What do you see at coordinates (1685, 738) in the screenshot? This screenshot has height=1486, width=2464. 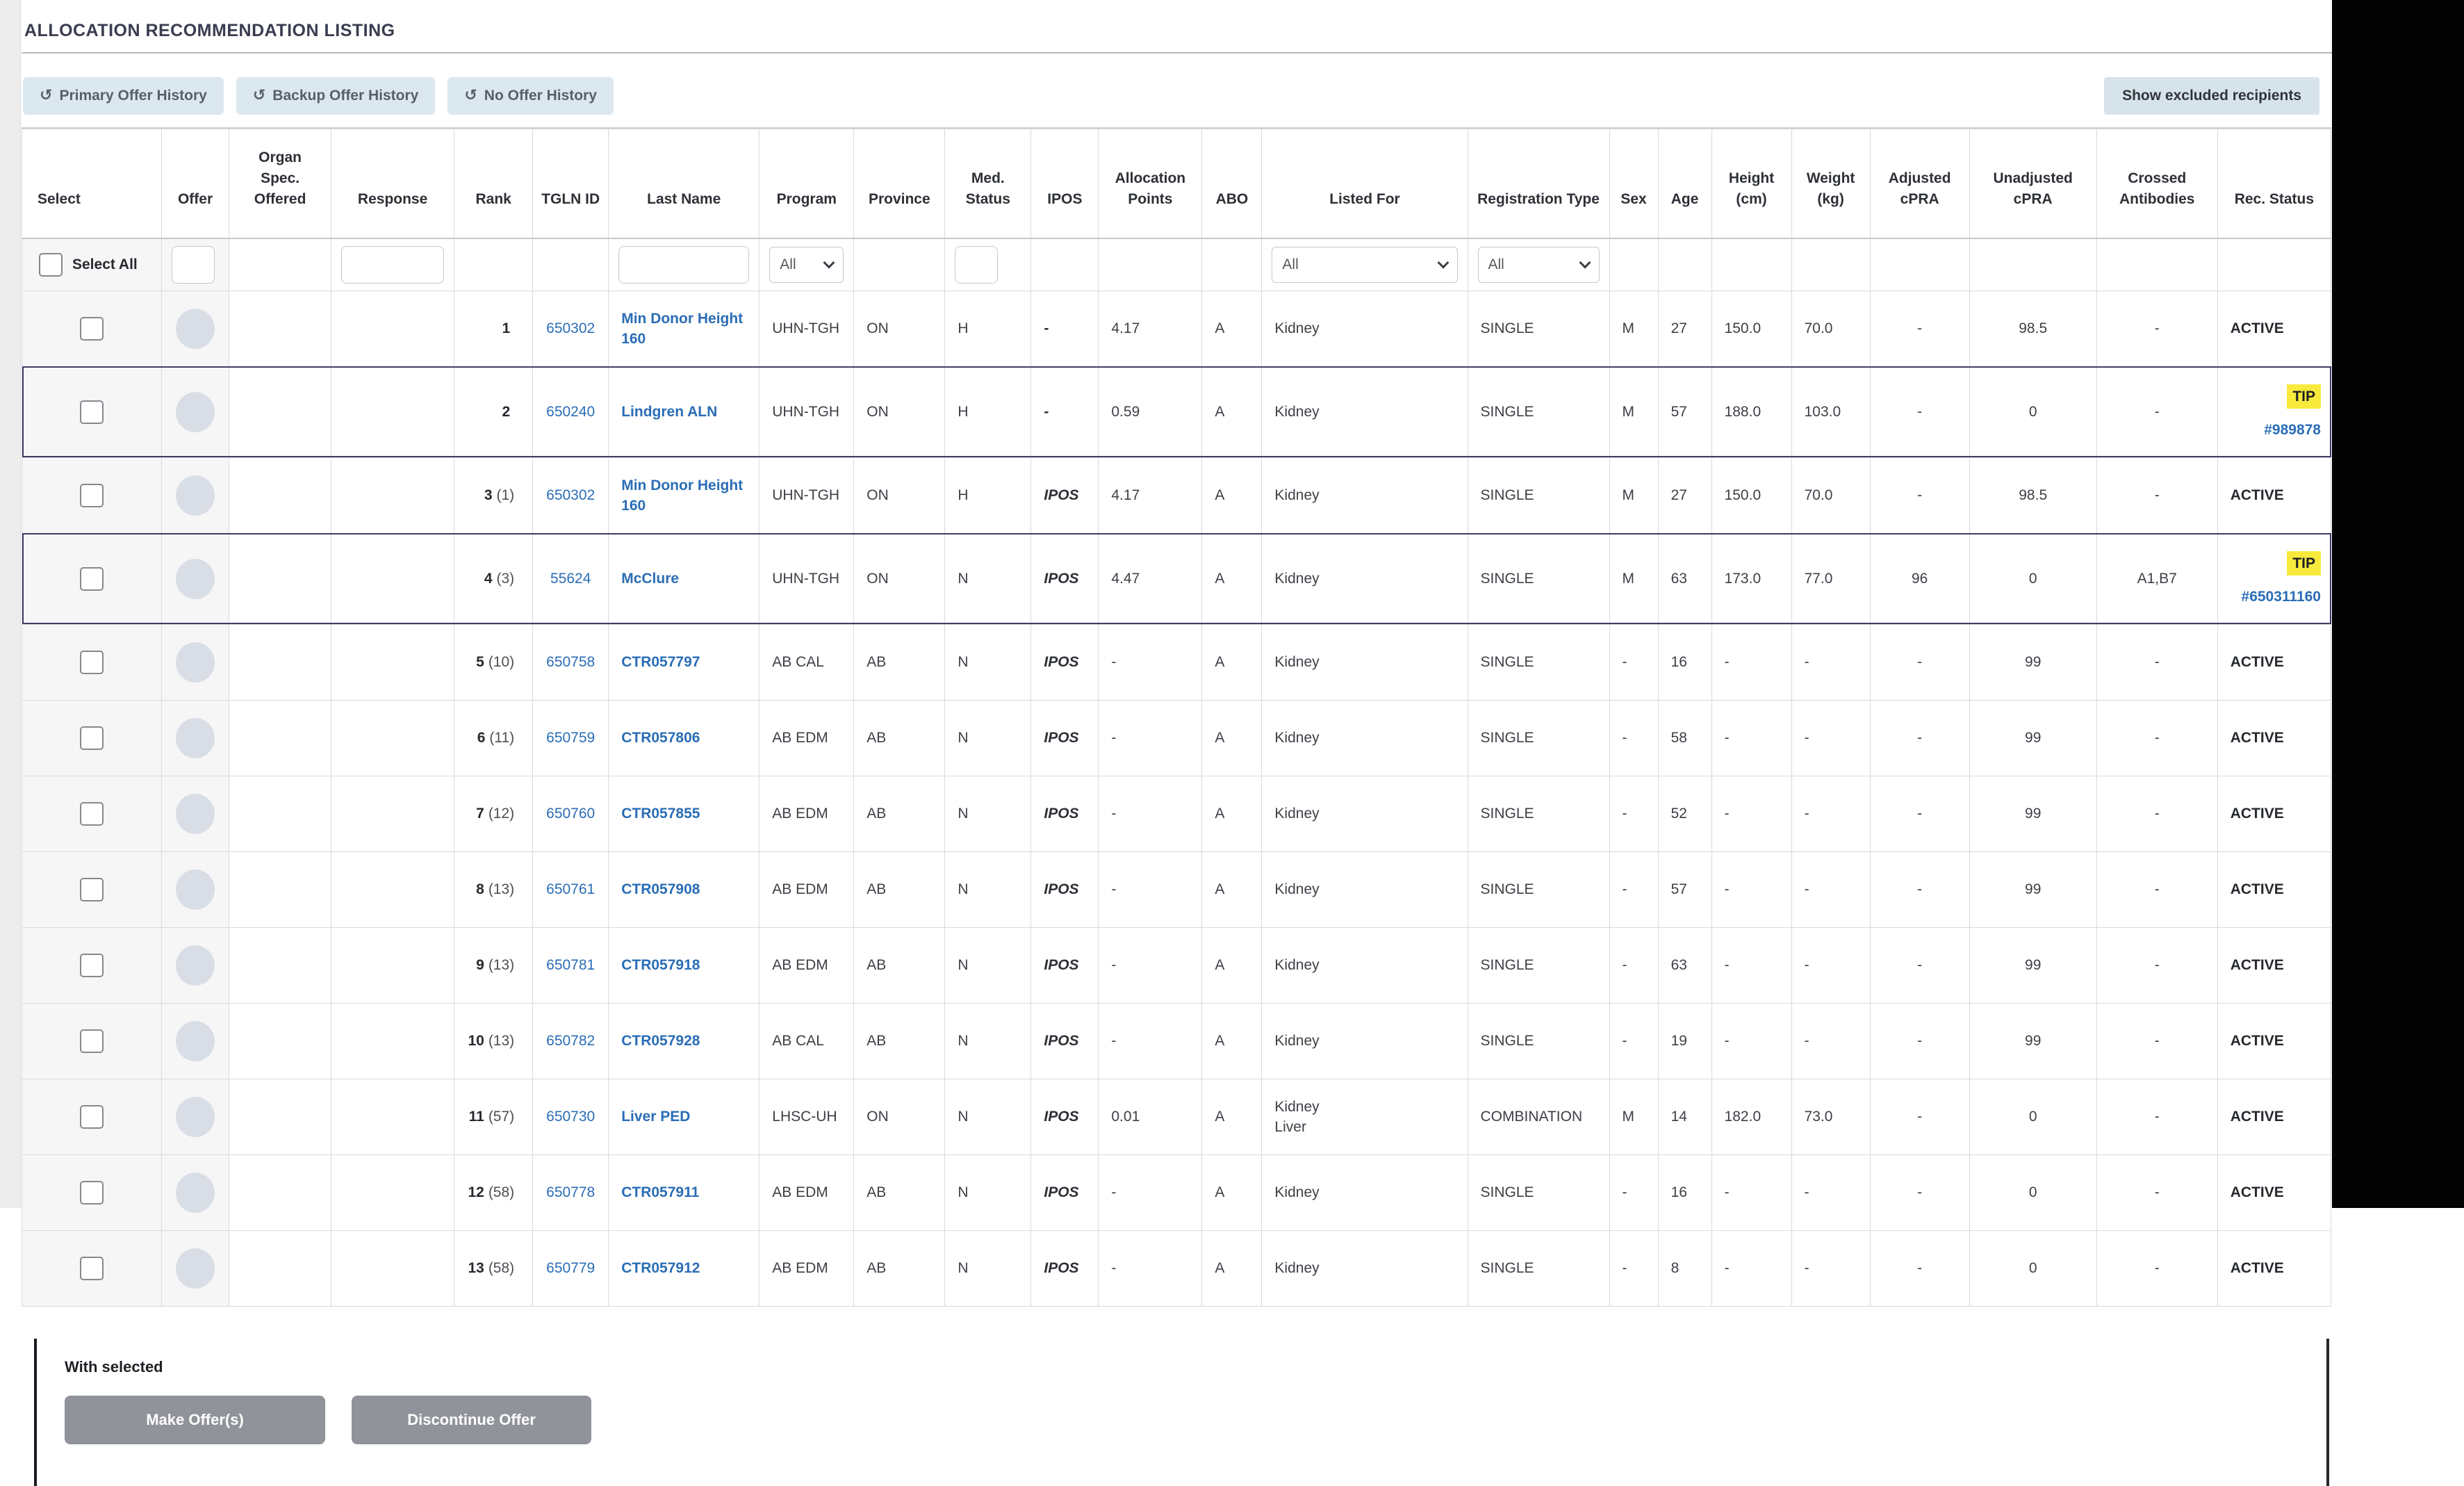 I see `age-cell: 58` at bounding box center [1685, 738].